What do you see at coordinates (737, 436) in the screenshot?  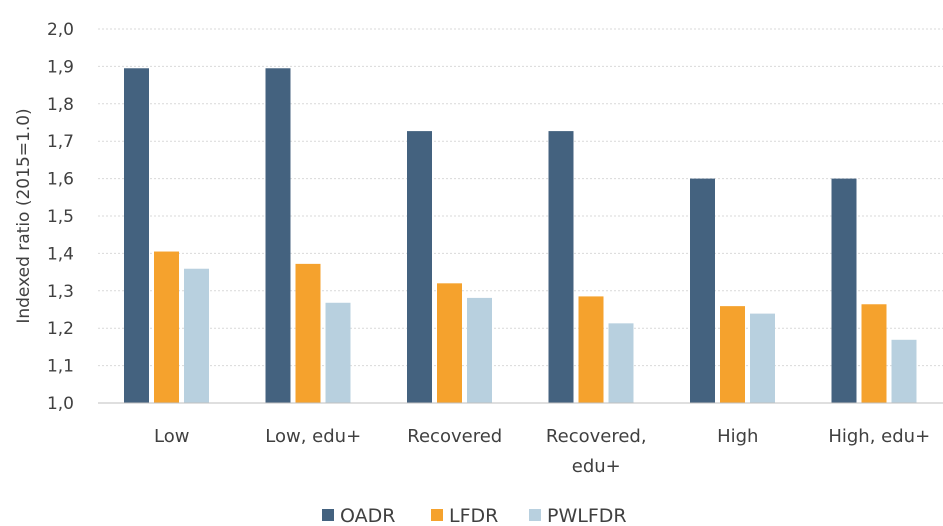 I see `x-category-label: High` at bounding box center [737, 436].